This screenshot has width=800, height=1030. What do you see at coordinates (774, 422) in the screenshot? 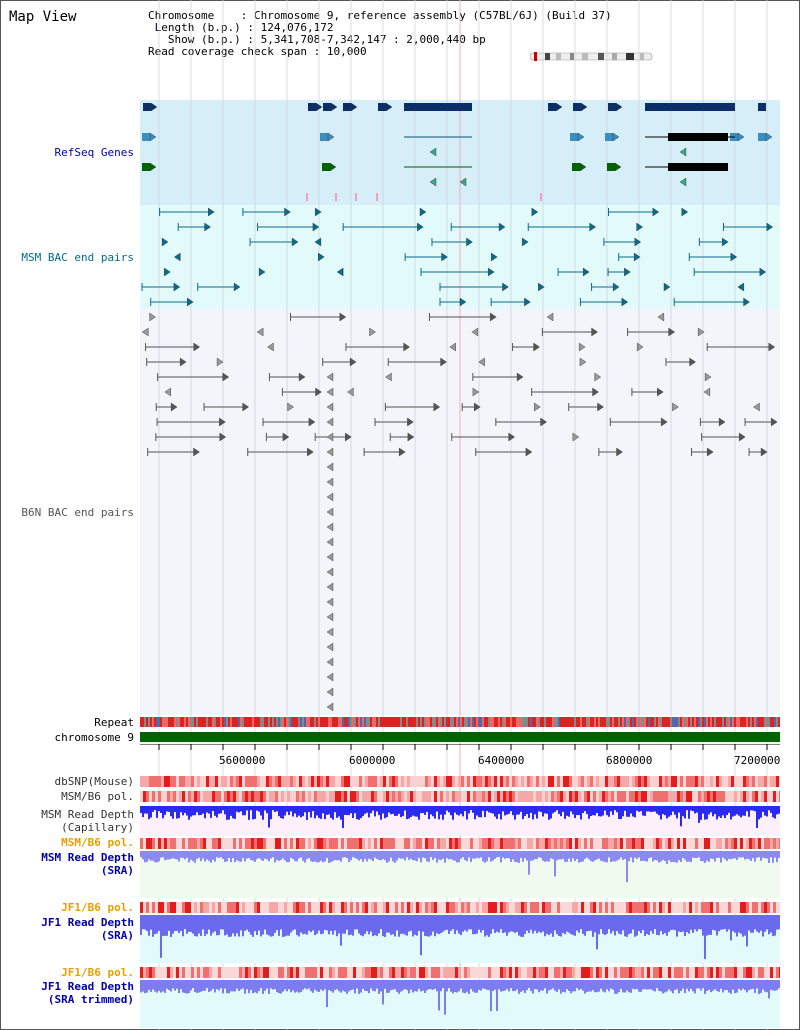
I see `bac-pair-arrow` at bounding box center [774, 422].